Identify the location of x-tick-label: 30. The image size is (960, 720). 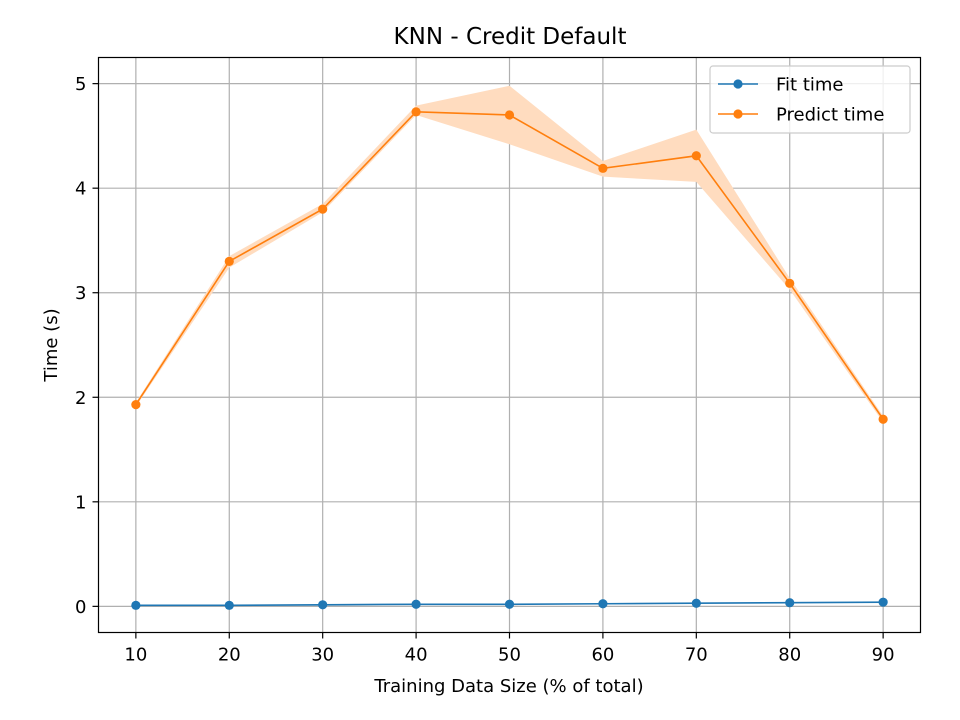
(322, 655).